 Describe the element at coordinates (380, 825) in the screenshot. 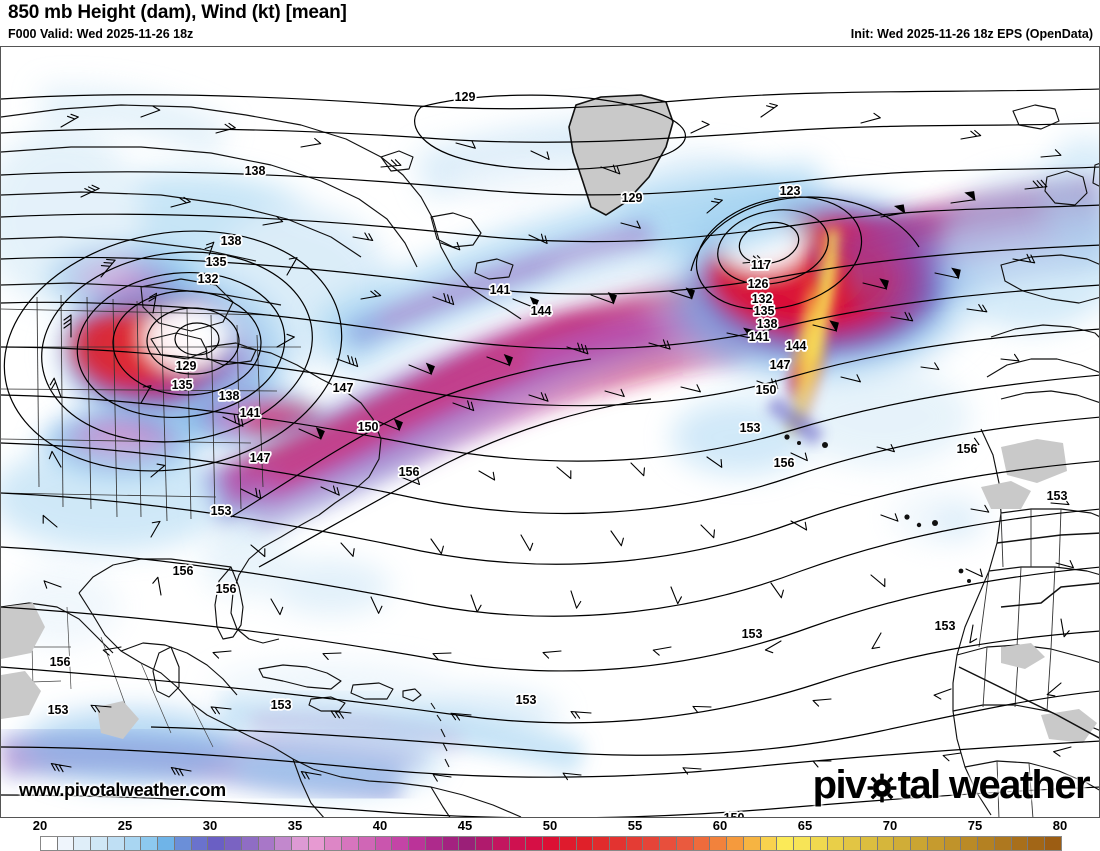

I see `colorbar-tick: 40` at that location.